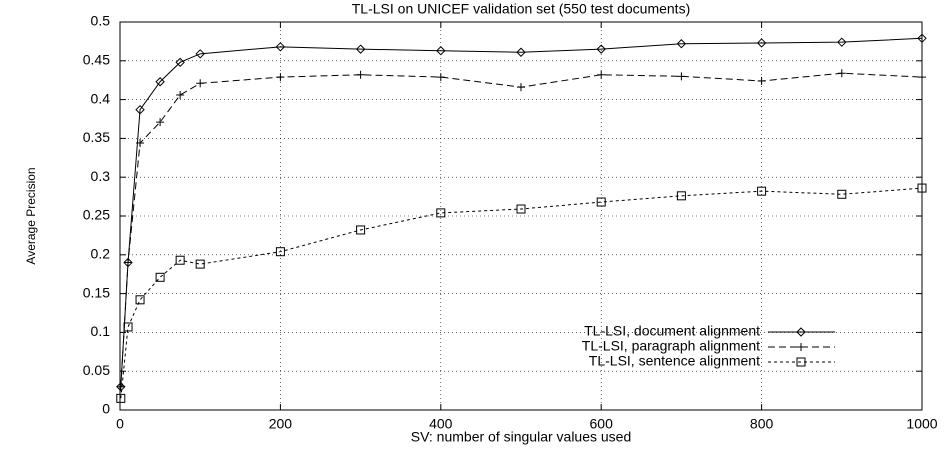 Image resolution: width=948 pixels, height=454 pixels. Describe the element at coordinates (921, 424) in the screenshot. I see `x-tick-label: 1000` at that location.